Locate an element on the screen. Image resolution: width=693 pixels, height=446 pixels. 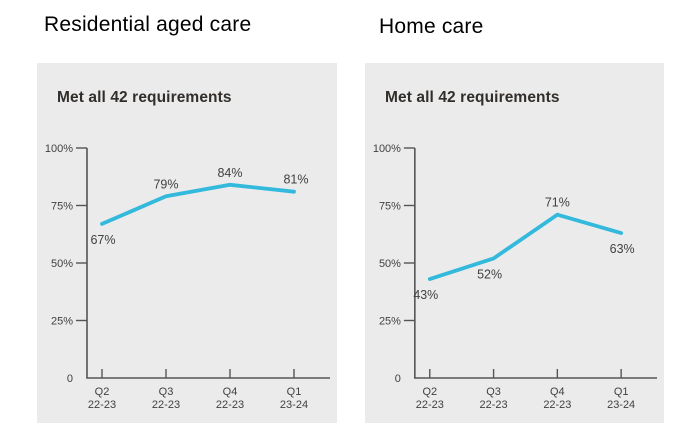
svg-text: 81% is located at coordinates (295, 180).